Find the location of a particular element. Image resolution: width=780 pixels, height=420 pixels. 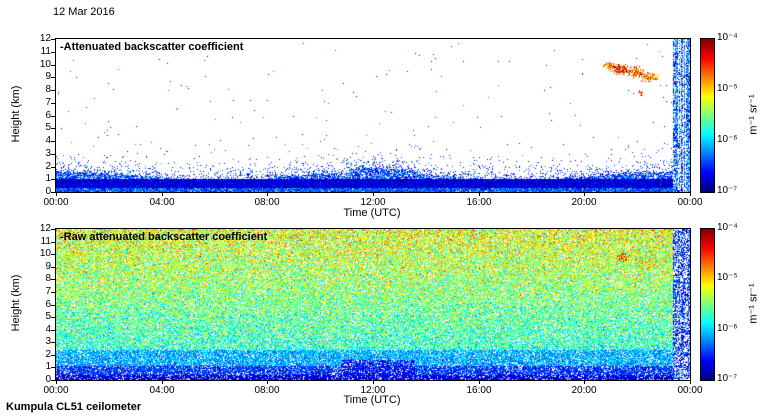

top-colorbar is located at coordinates (707, 115).